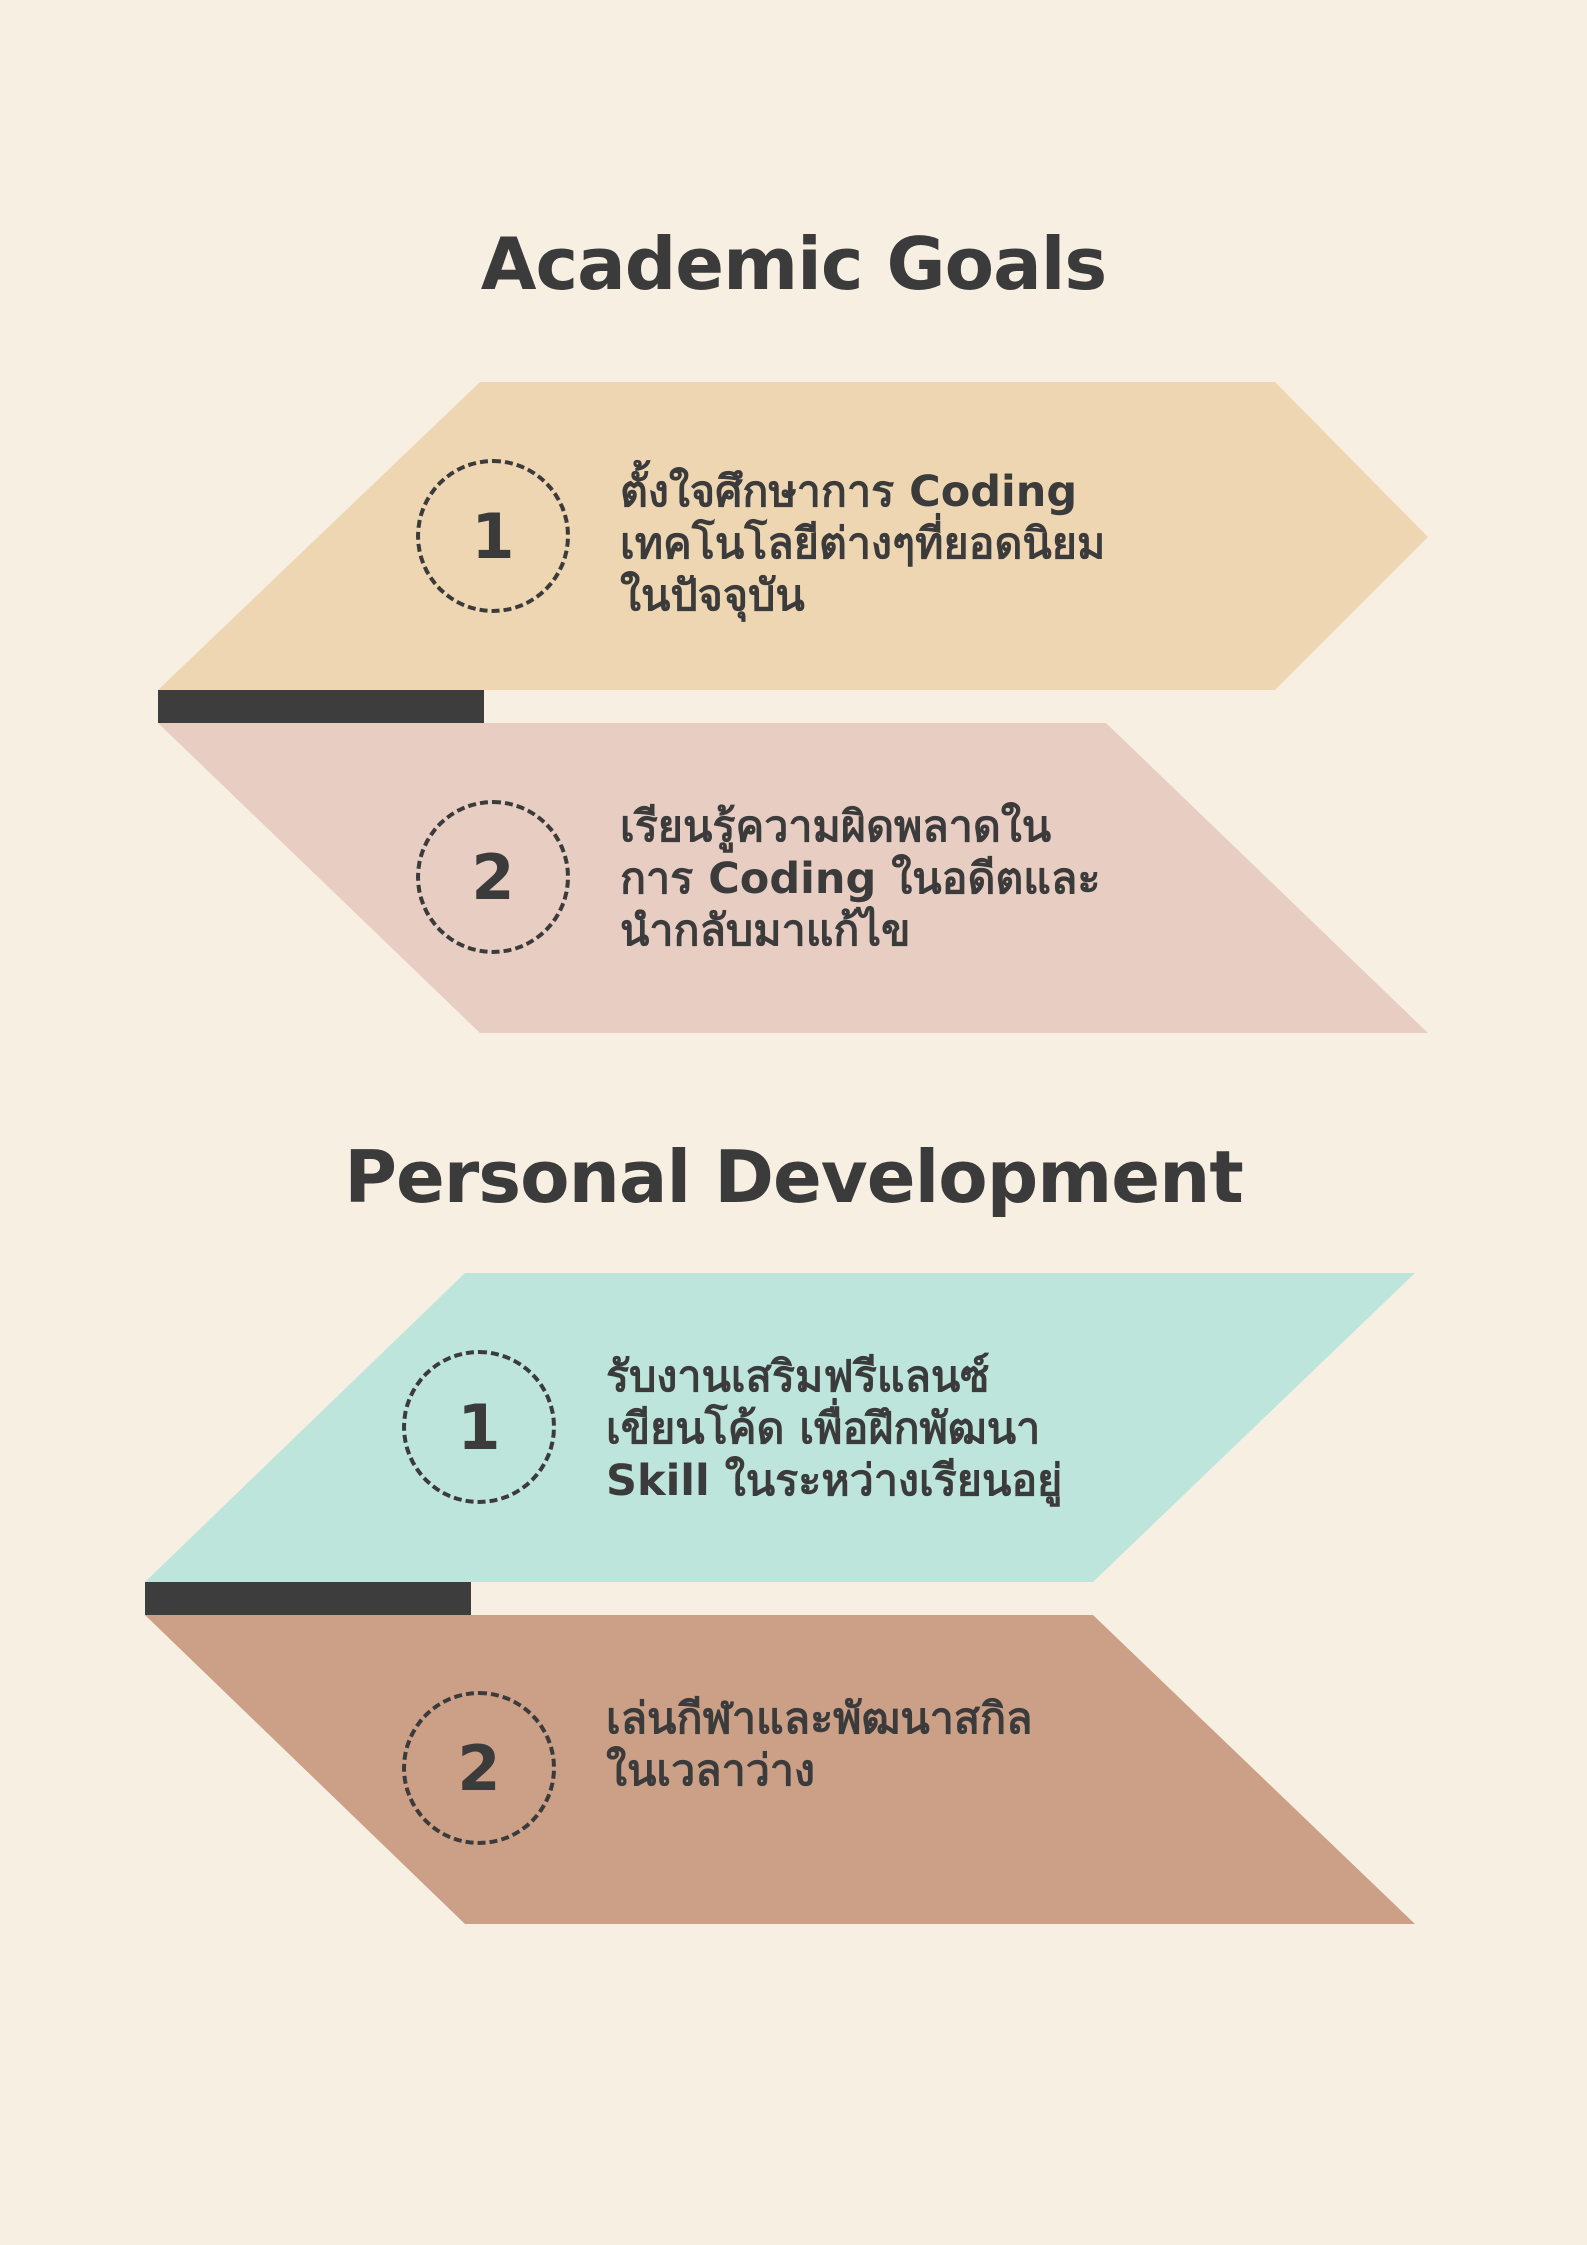 This screenshot has width=1587, height=2245. Describe the element at coordinates (308, 1598) in the screenshot. I see `personal-divider-bar` at that location.